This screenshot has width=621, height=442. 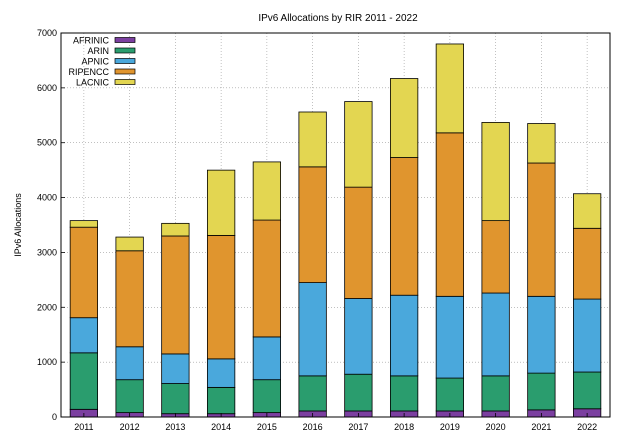 What do you see at coordinates (358, 144) in the screenshot?
I see `bar-lacnic-2017` at bounding box center [358, 144].